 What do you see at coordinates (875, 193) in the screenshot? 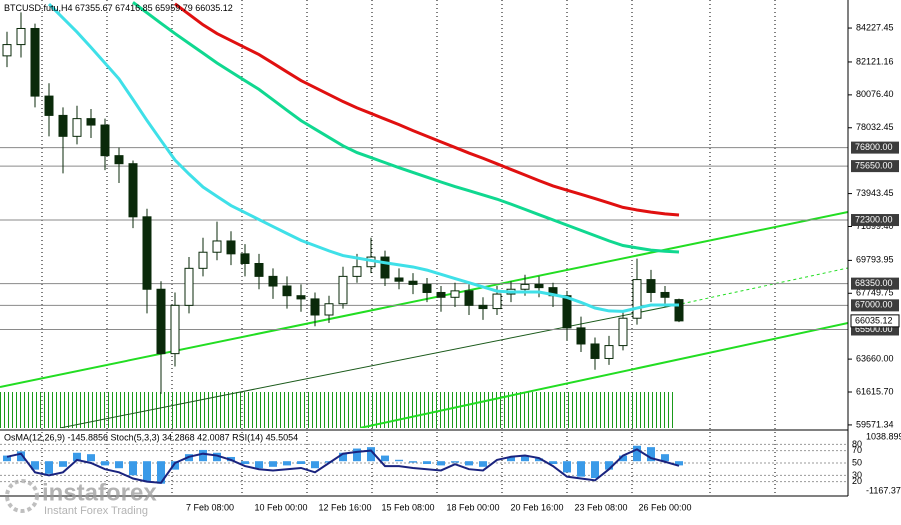
I see `y-tick-label: 73943.45` at bounding box center [875, 193].